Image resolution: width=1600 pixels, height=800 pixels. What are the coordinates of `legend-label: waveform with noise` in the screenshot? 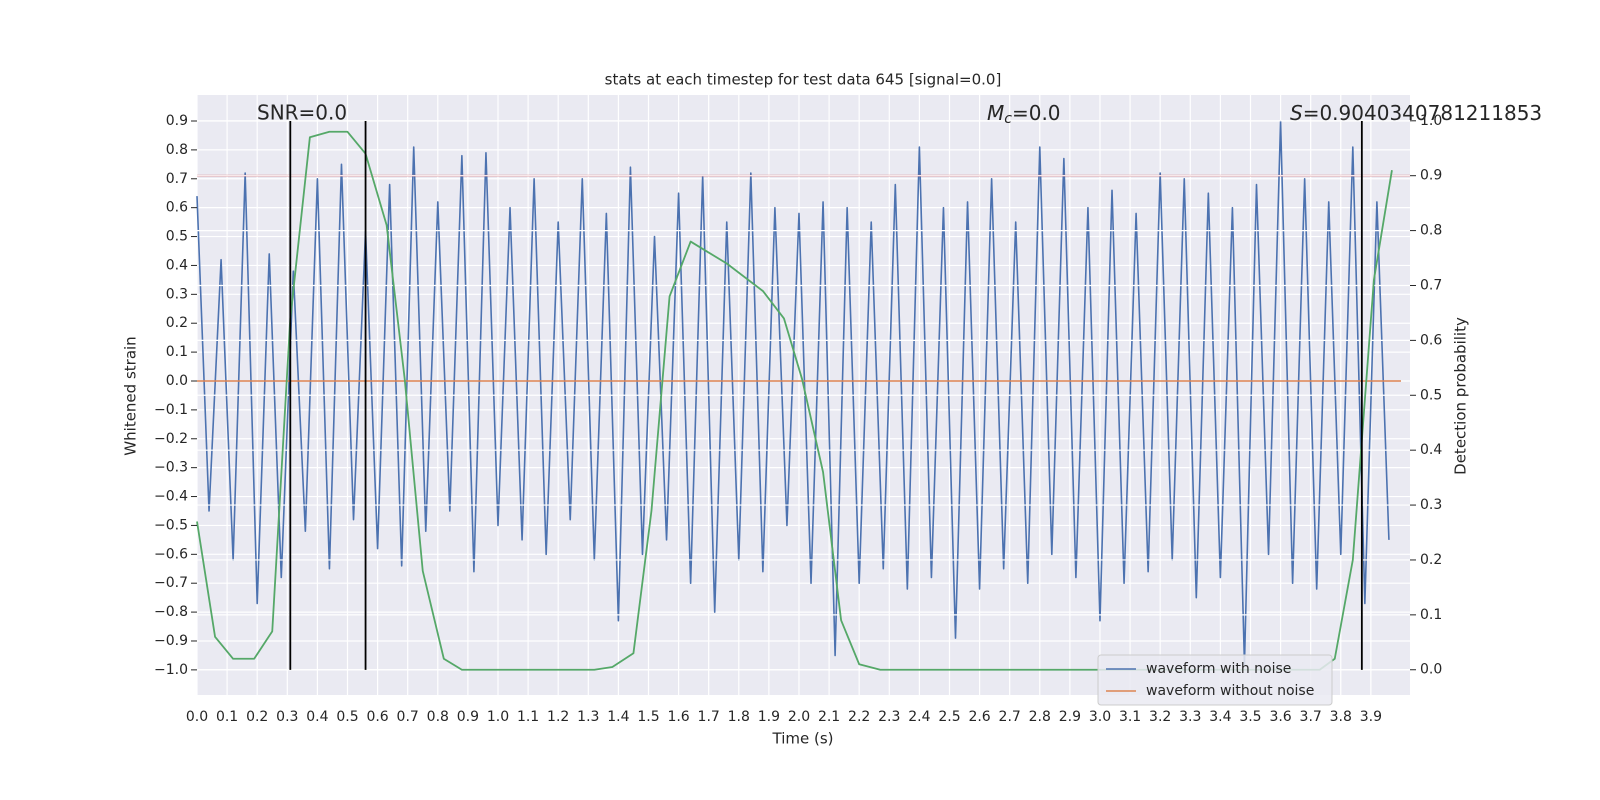 It's located at (1218, 669).